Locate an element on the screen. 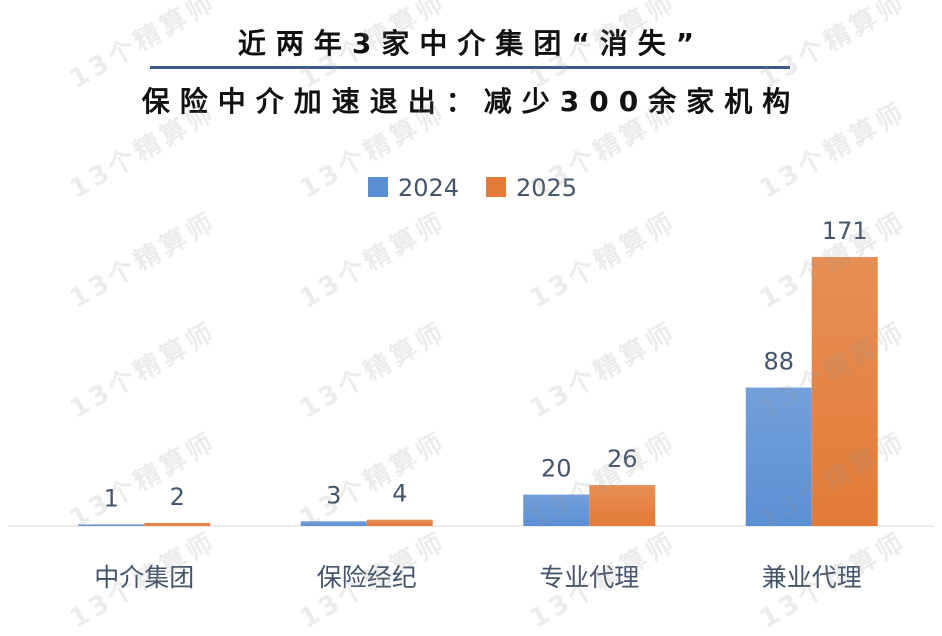  data-label-2025-0: 2 is located at coordinates (177, 497).